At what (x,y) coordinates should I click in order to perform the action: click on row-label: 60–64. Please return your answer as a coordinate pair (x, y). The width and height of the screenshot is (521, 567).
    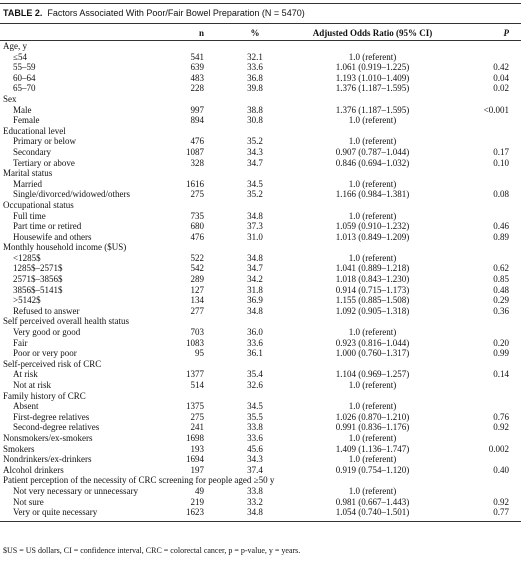
    Looking at the image, I should click on (24, 77).